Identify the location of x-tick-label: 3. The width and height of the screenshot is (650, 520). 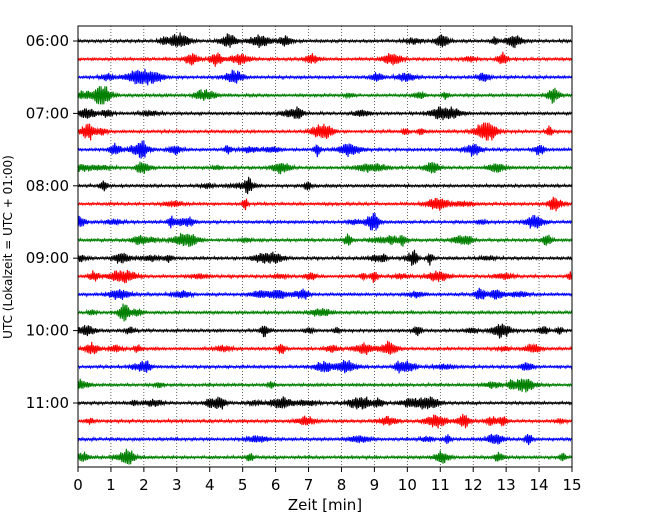
(177, 485).